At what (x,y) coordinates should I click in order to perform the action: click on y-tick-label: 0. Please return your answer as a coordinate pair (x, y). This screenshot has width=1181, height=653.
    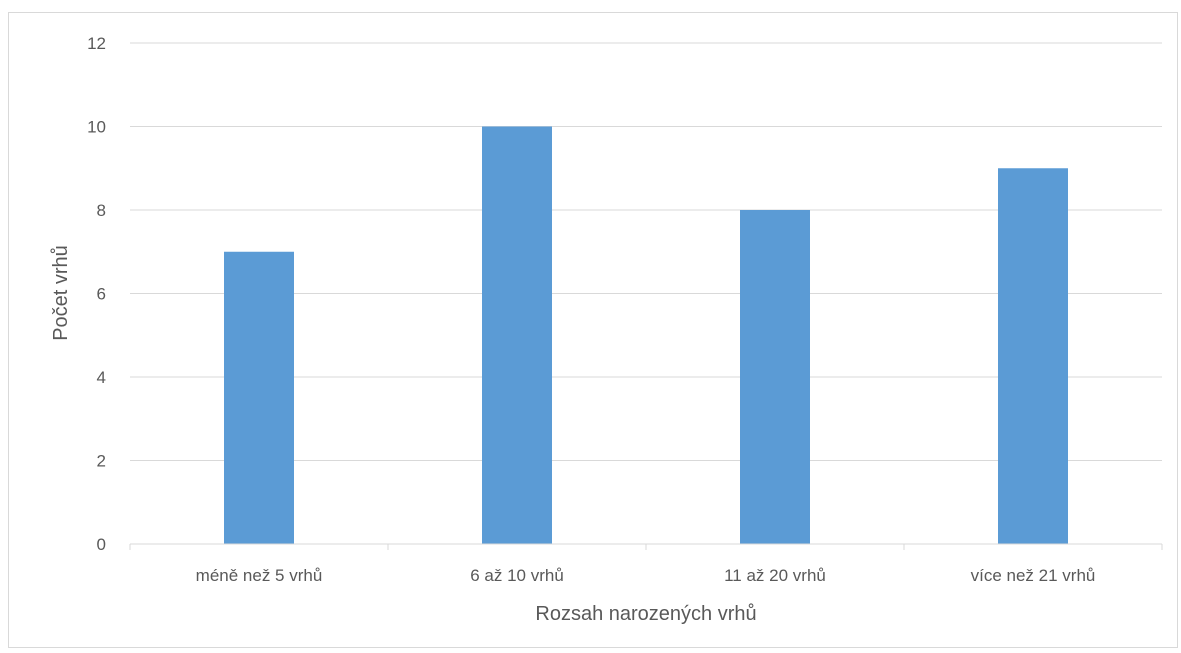
    Looking at the image, I should click on (101, 544).